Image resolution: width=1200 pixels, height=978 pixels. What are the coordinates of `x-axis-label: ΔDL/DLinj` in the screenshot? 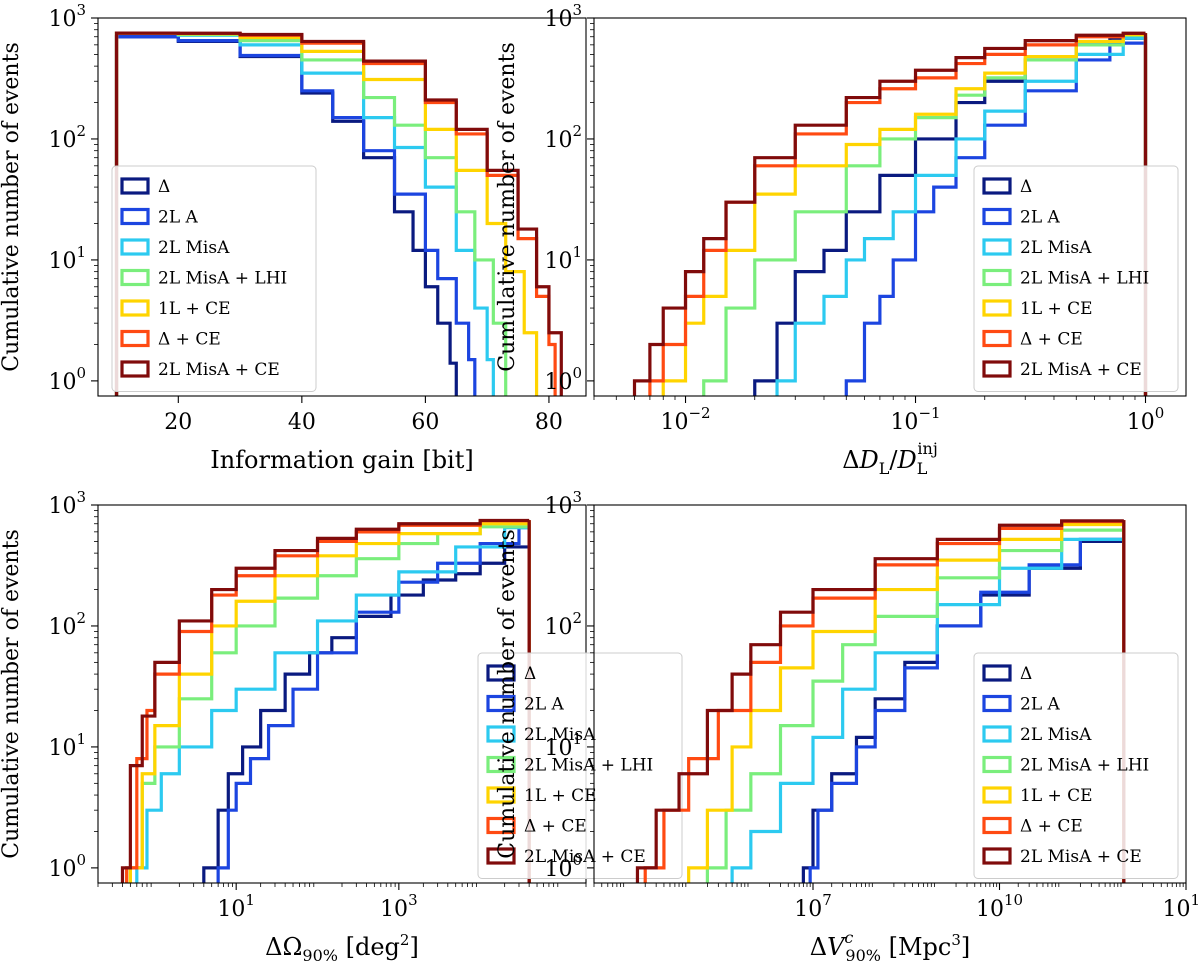 It's located at (890, 458).